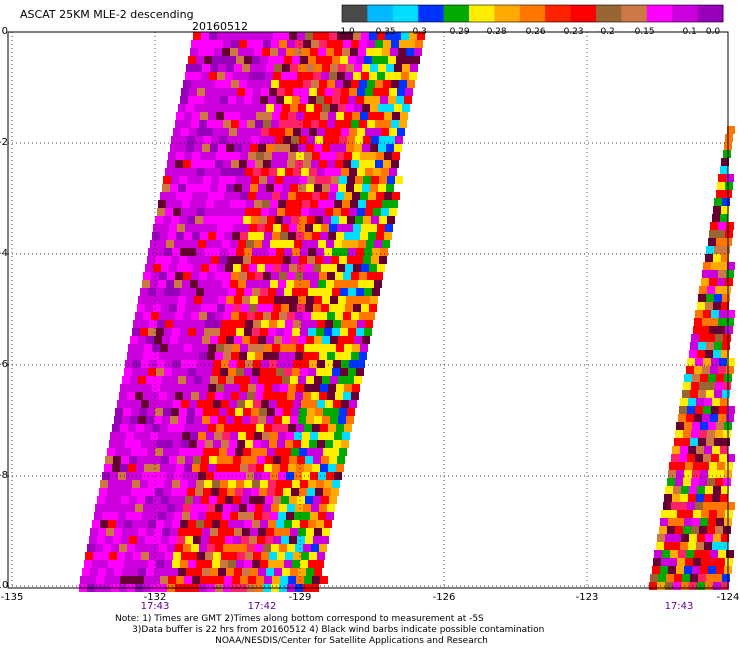 The height and width of the screenshot is (650, 740). Describe the element at coordinates (4, 475) in the screenshot. I see `lat-tick-label: -8` at that location.